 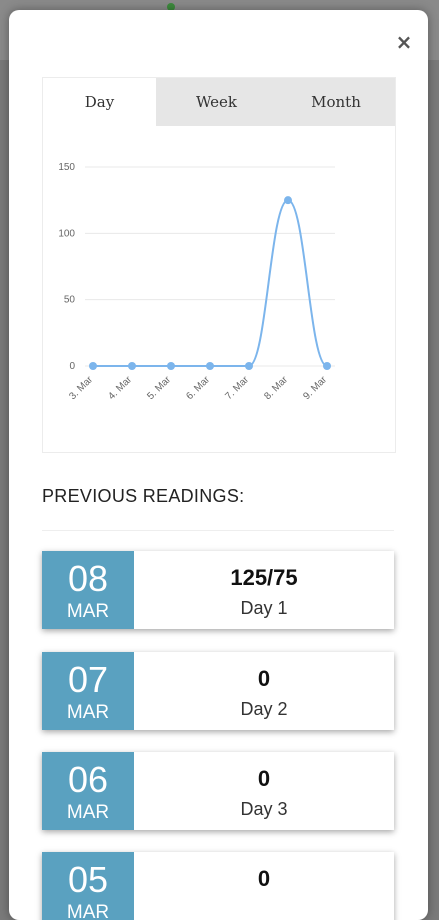 I want to click on x-tick-label: 8. Mar, so click(x=276, y=388).